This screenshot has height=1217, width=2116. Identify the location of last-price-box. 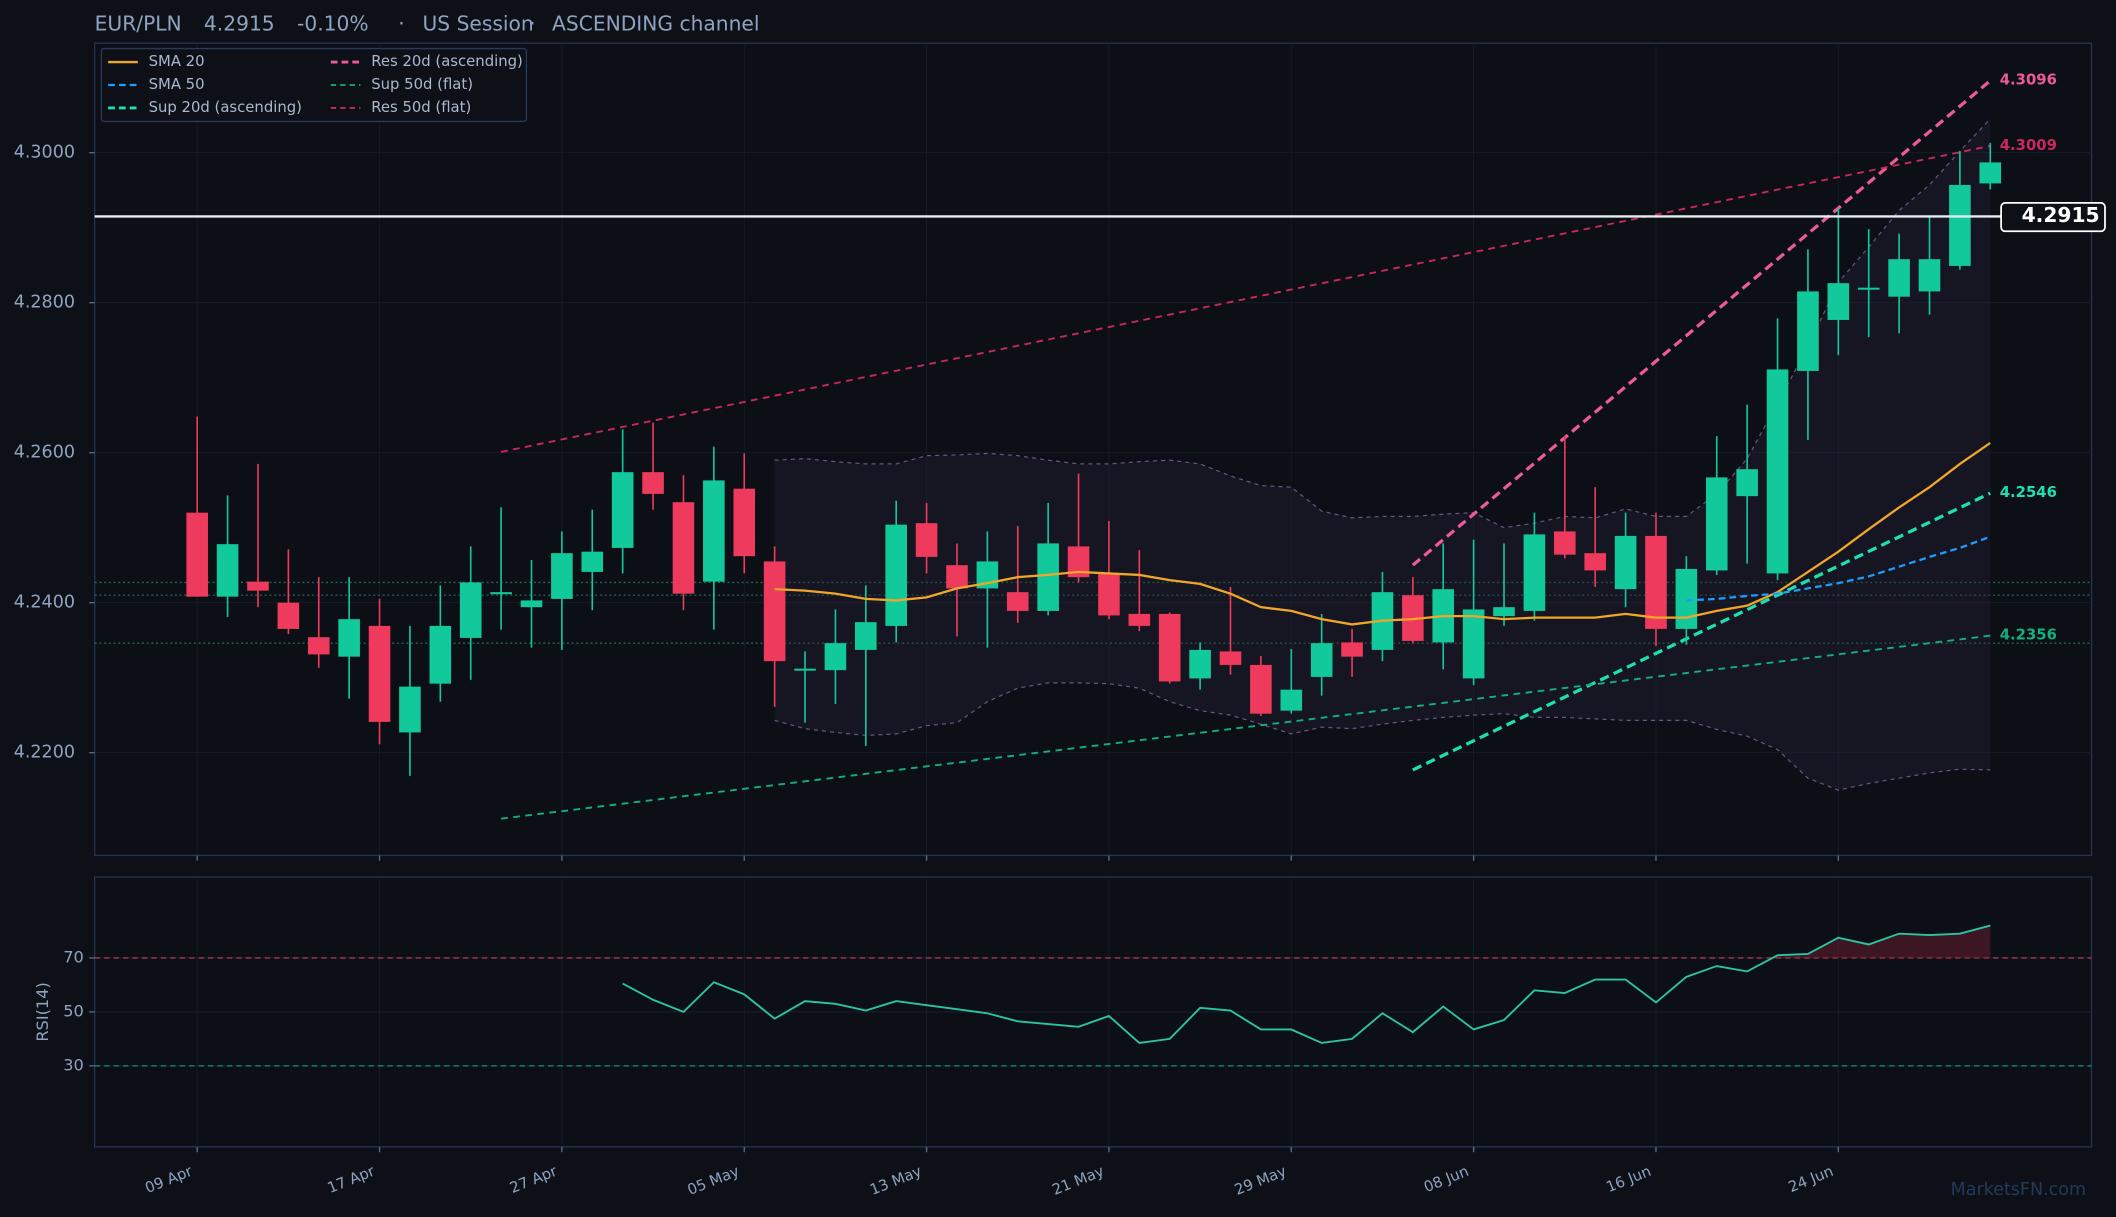
(2053, 217).